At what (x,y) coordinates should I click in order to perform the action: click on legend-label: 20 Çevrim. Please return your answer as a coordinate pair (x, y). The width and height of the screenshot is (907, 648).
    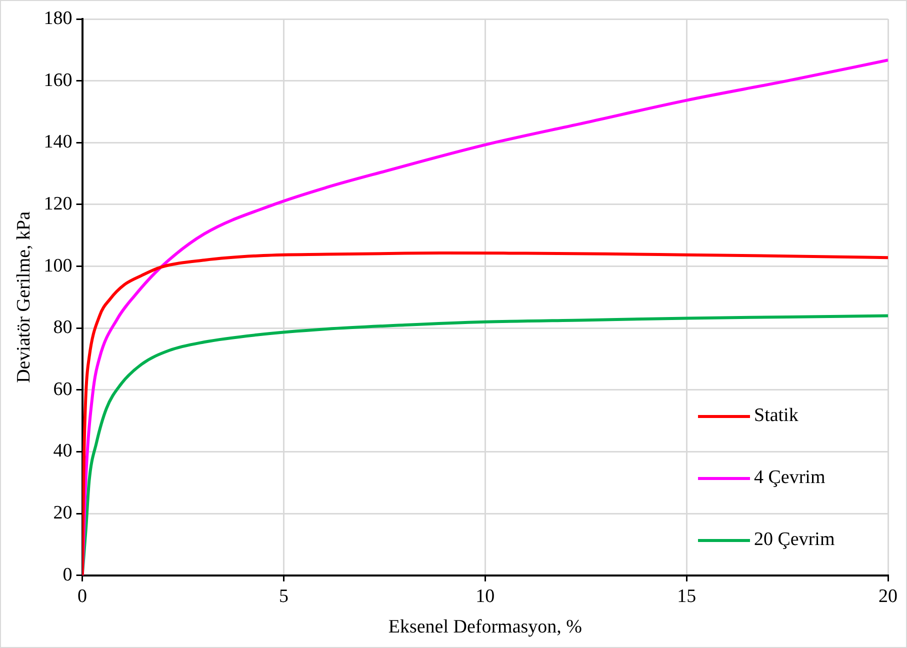
    Looking at the image, I should click on (794, 540).